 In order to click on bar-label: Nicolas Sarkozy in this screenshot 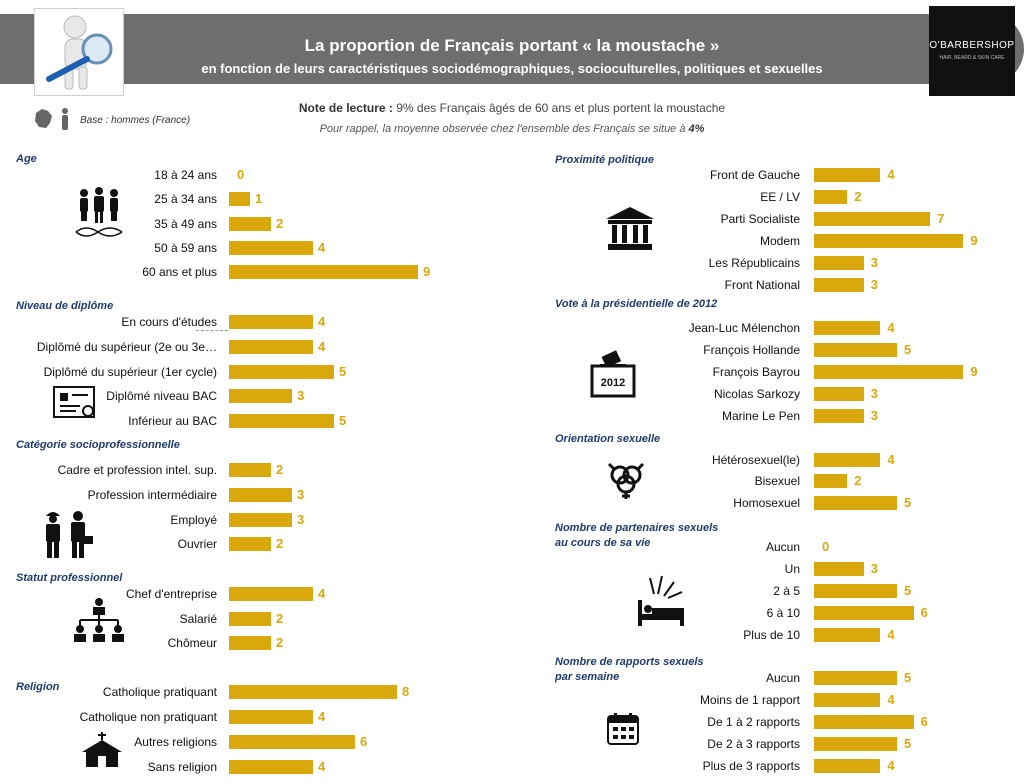, I will do `click(756, 394)`.